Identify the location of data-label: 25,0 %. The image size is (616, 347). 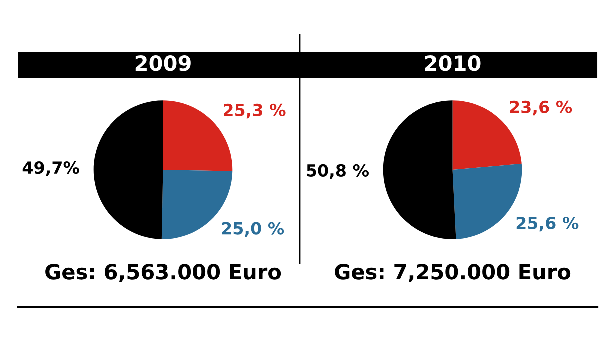
(253, 229).